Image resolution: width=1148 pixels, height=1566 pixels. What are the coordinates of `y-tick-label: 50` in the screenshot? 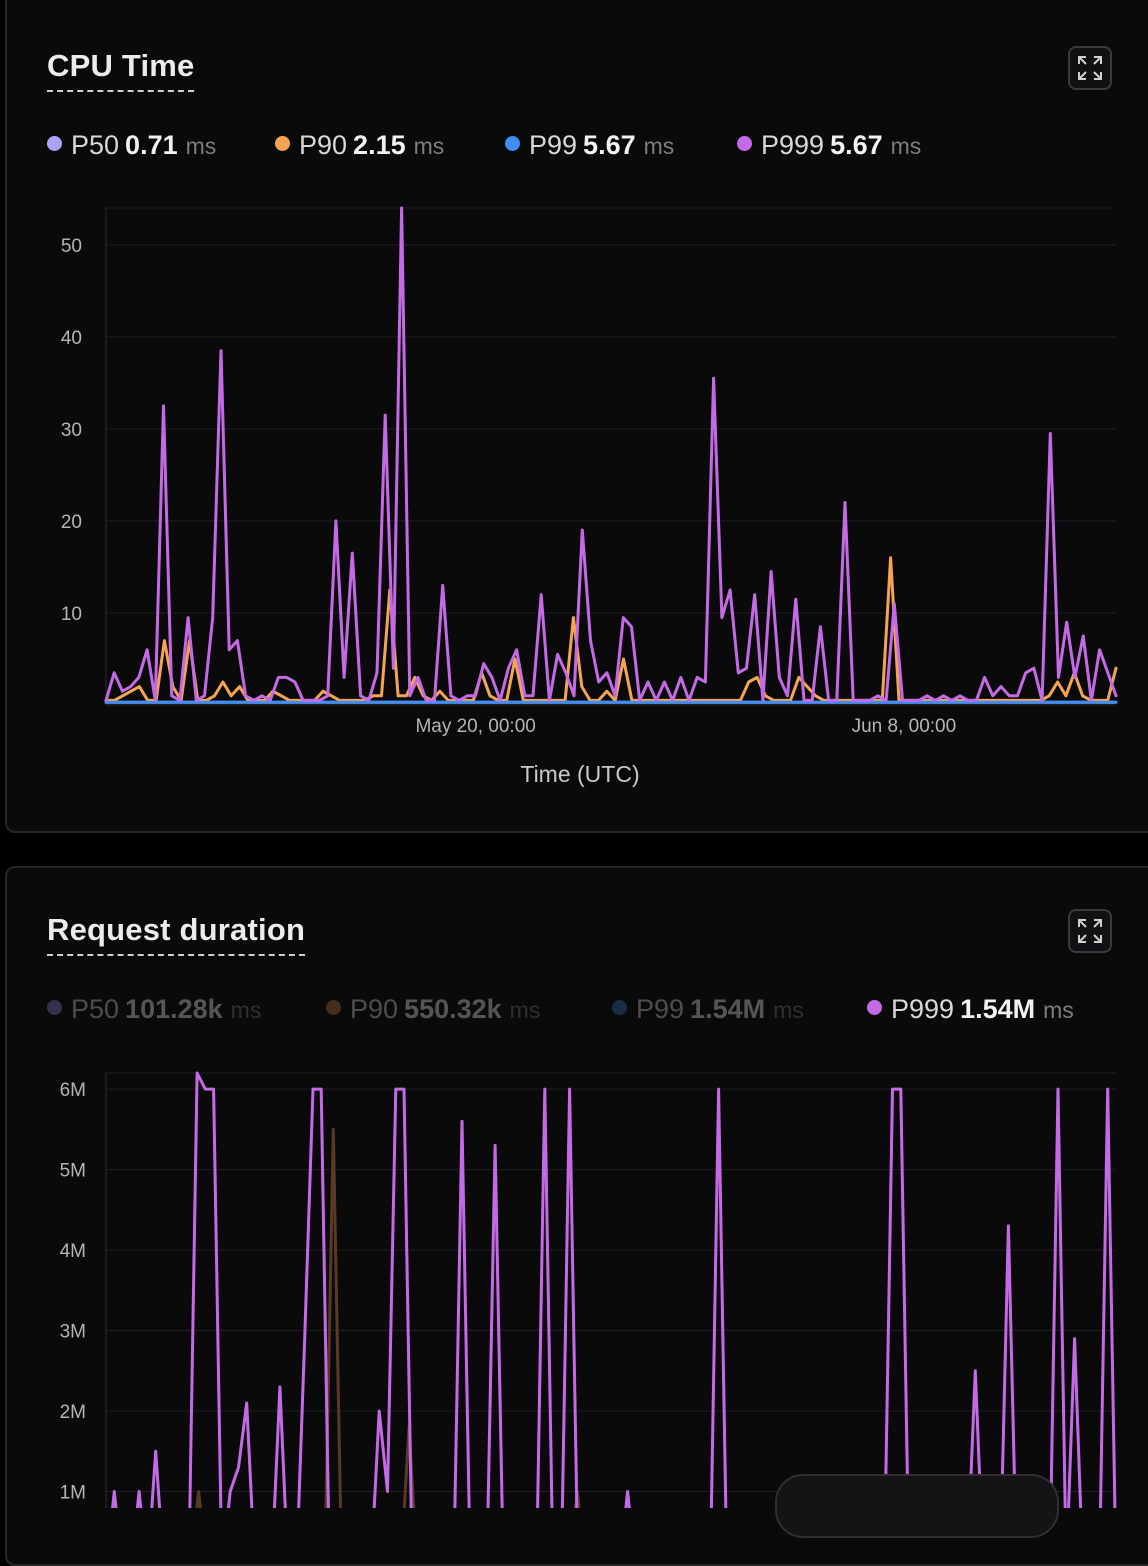 It's located at (71, 246).